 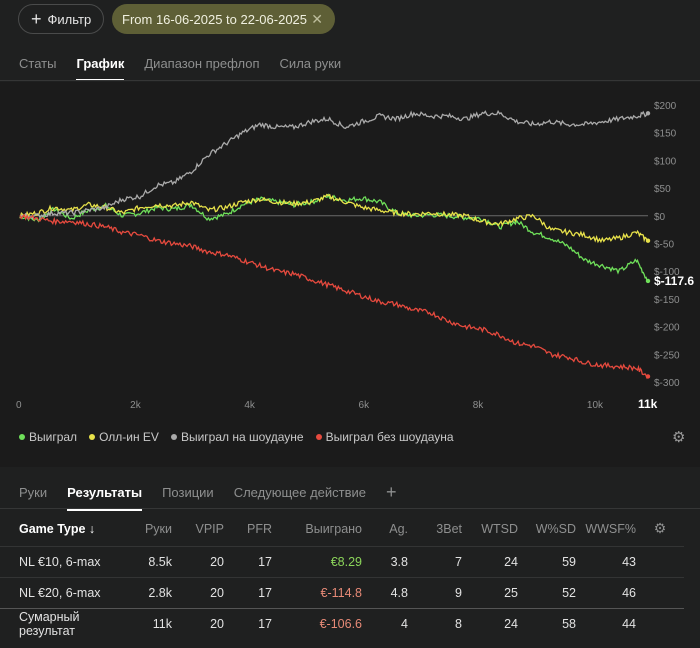 What do you see at coordinates (250, 405) in the screenshot?
I see `x-tick-label: 4k` at bounding box center [250, 405].